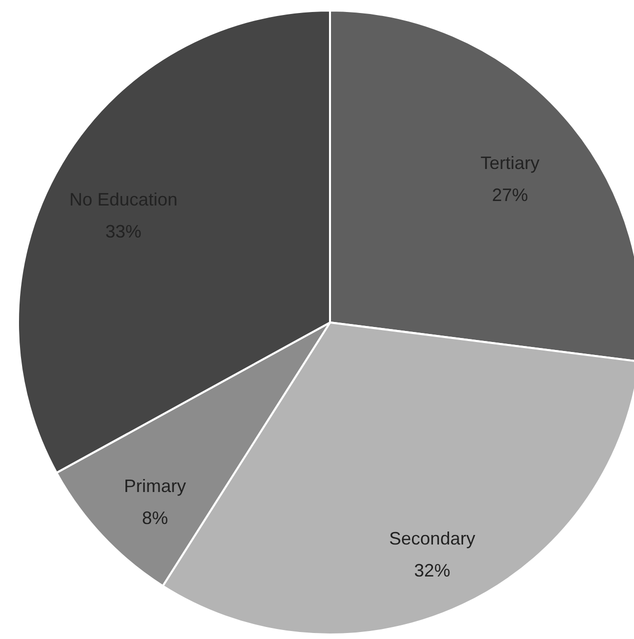  Describe the element at coordinates (432, 538) in the screenshot. I see `slice-label: Secondary` at that location.